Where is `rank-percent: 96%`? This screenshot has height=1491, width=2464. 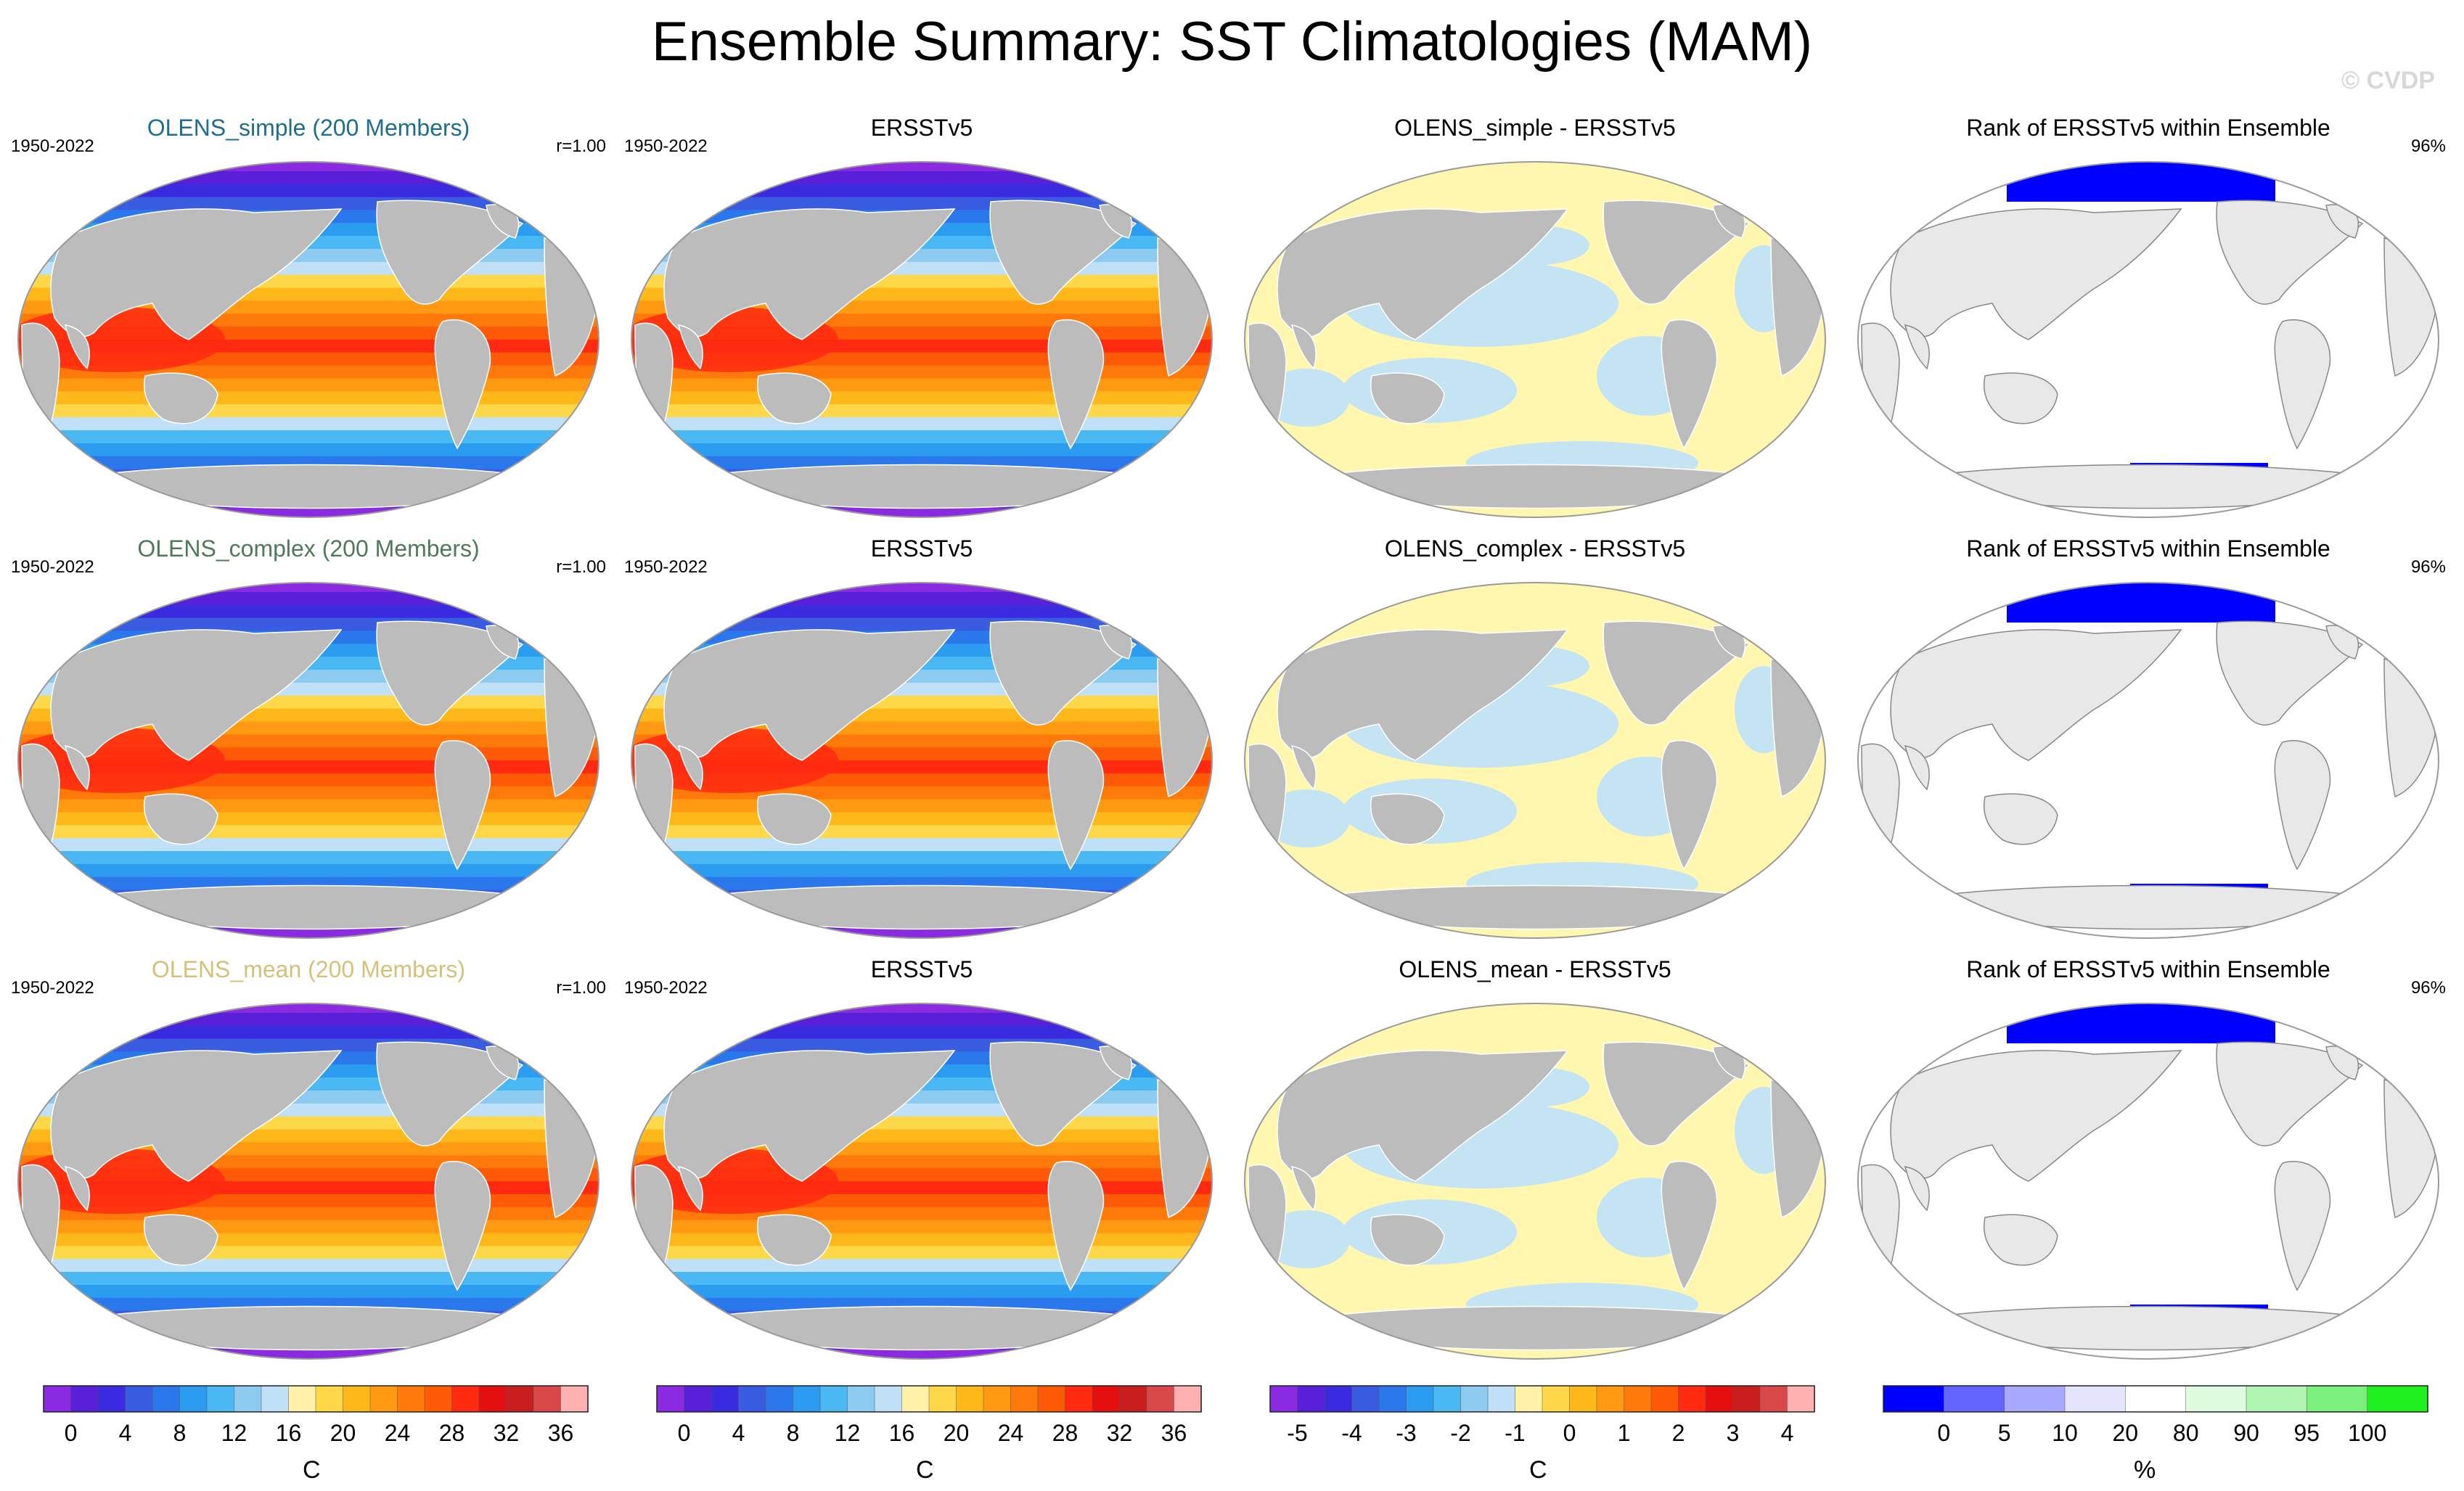
rank-percent: 96% is located at coordinates (2428, 146).